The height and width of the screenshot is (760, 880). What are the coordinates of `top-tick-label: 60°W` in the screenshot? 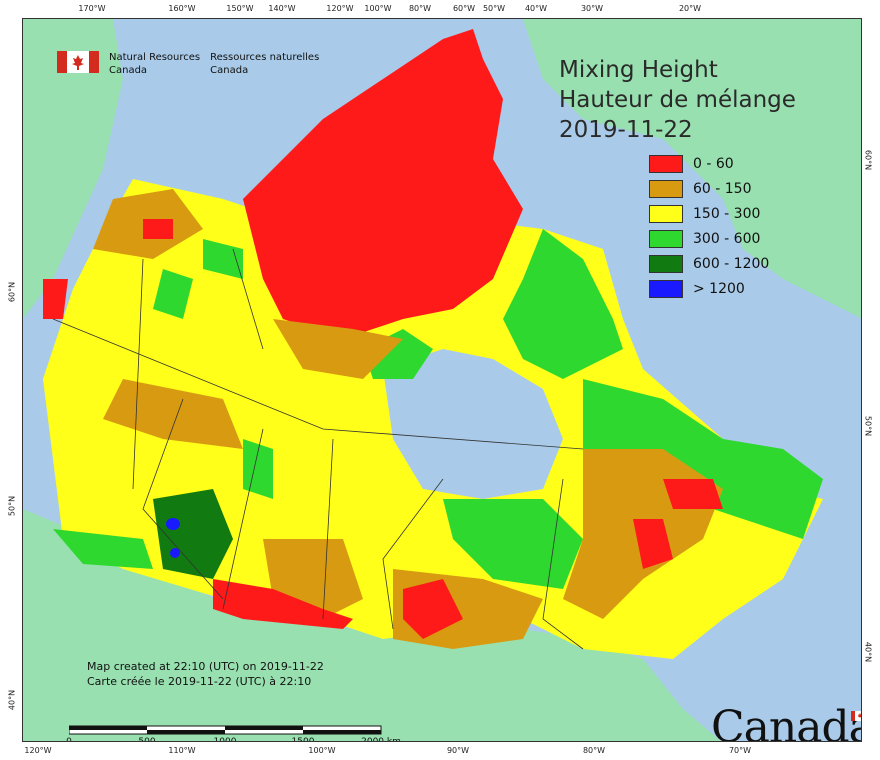 It's located at (464, 8).